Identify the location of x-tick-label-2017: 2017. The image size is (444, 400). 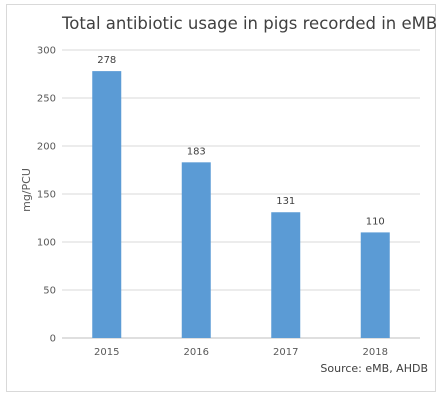
(285, 352).